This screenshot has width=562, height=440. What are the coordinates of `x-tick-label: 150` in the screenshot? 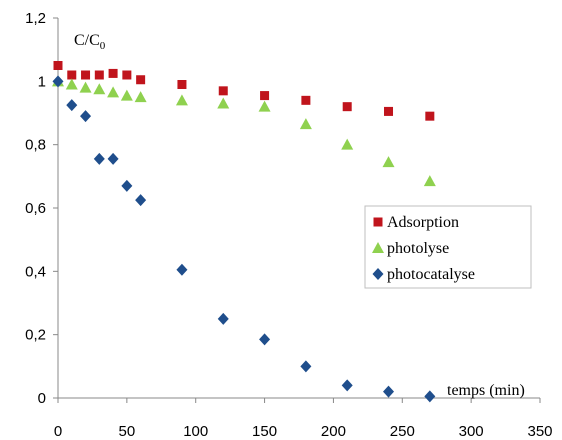 It's located at (264, 431).